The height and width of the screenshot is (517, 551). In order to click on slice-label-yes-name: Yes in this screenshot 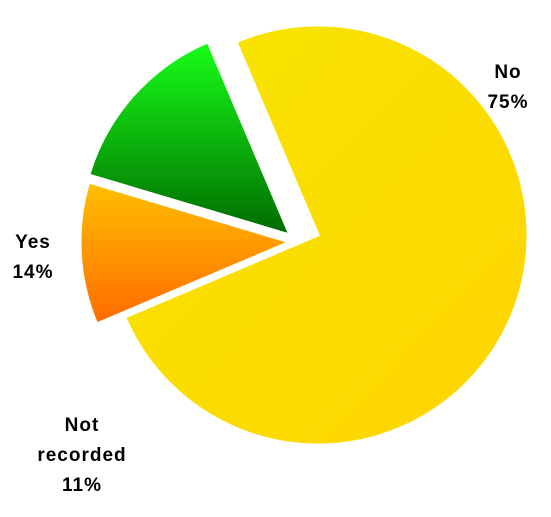, I will do `click(33, 242)`.